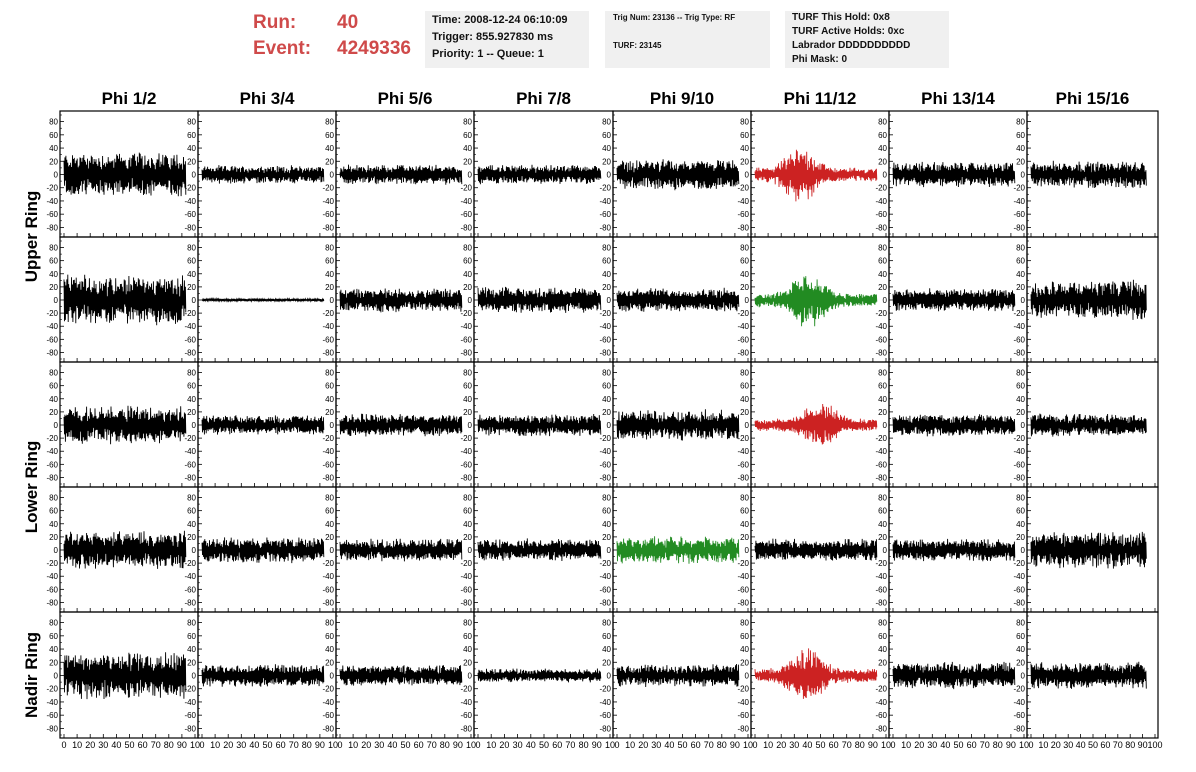  Describe the element at coordinates (678, 550) in the screenshot. I see `waveform-r4-c5` at that location.